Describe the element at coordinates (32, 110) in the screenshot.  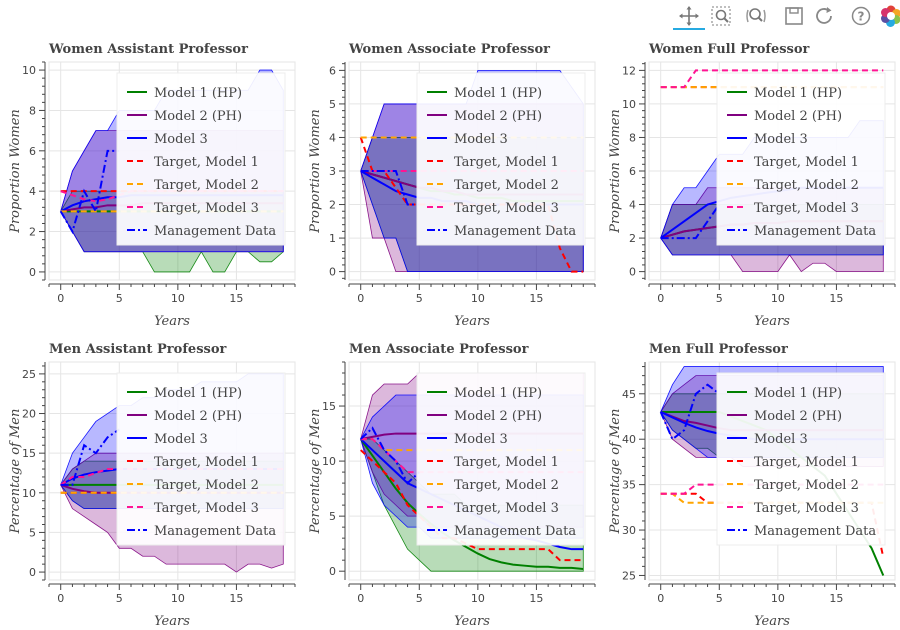
I see `y-tick-label: 8` at that location.